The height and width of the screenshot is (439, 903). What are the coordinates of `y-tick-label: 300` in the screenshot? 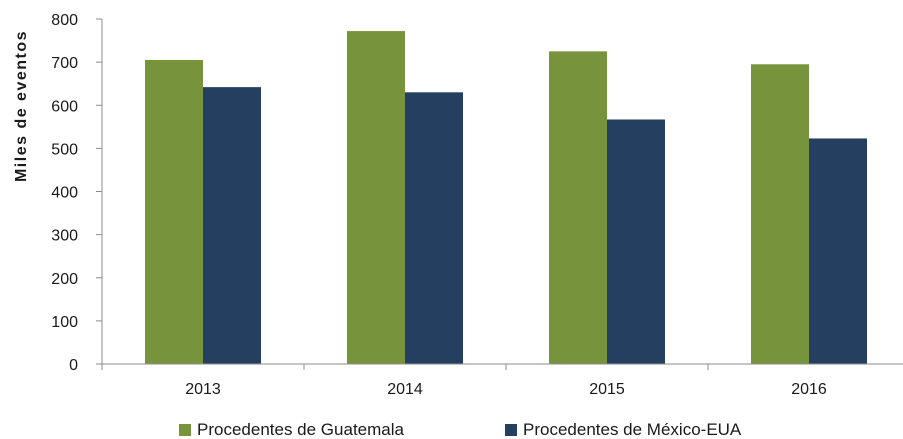 It's located at (64, 236).